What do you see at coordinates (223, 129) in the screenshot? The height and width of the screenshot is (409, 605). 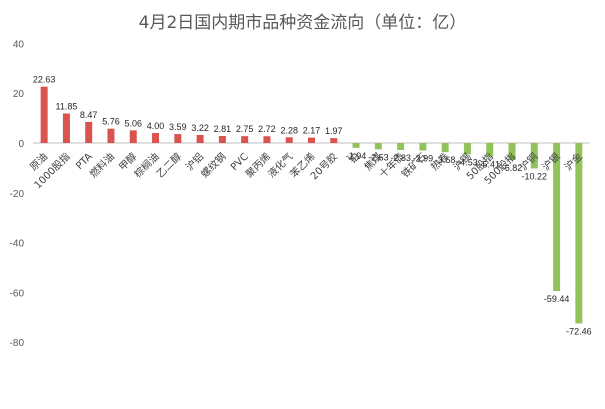 I see `data-label: 2.81` at bounding box center [223, 129].